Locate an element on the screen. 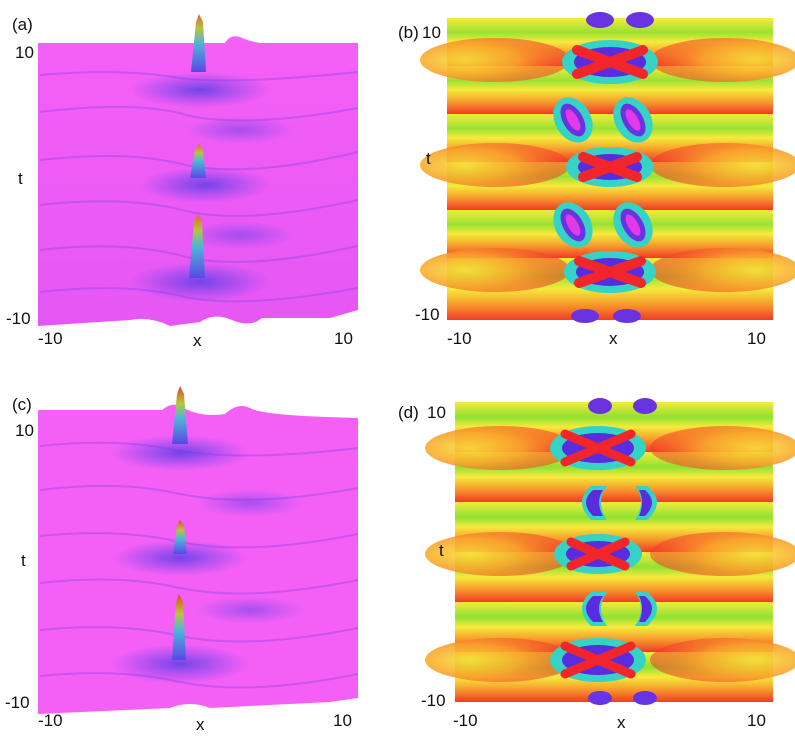 The width and height of the screenshot is (795, 746). panel-d-x-right: 10 is located at coordinates (756, 720).